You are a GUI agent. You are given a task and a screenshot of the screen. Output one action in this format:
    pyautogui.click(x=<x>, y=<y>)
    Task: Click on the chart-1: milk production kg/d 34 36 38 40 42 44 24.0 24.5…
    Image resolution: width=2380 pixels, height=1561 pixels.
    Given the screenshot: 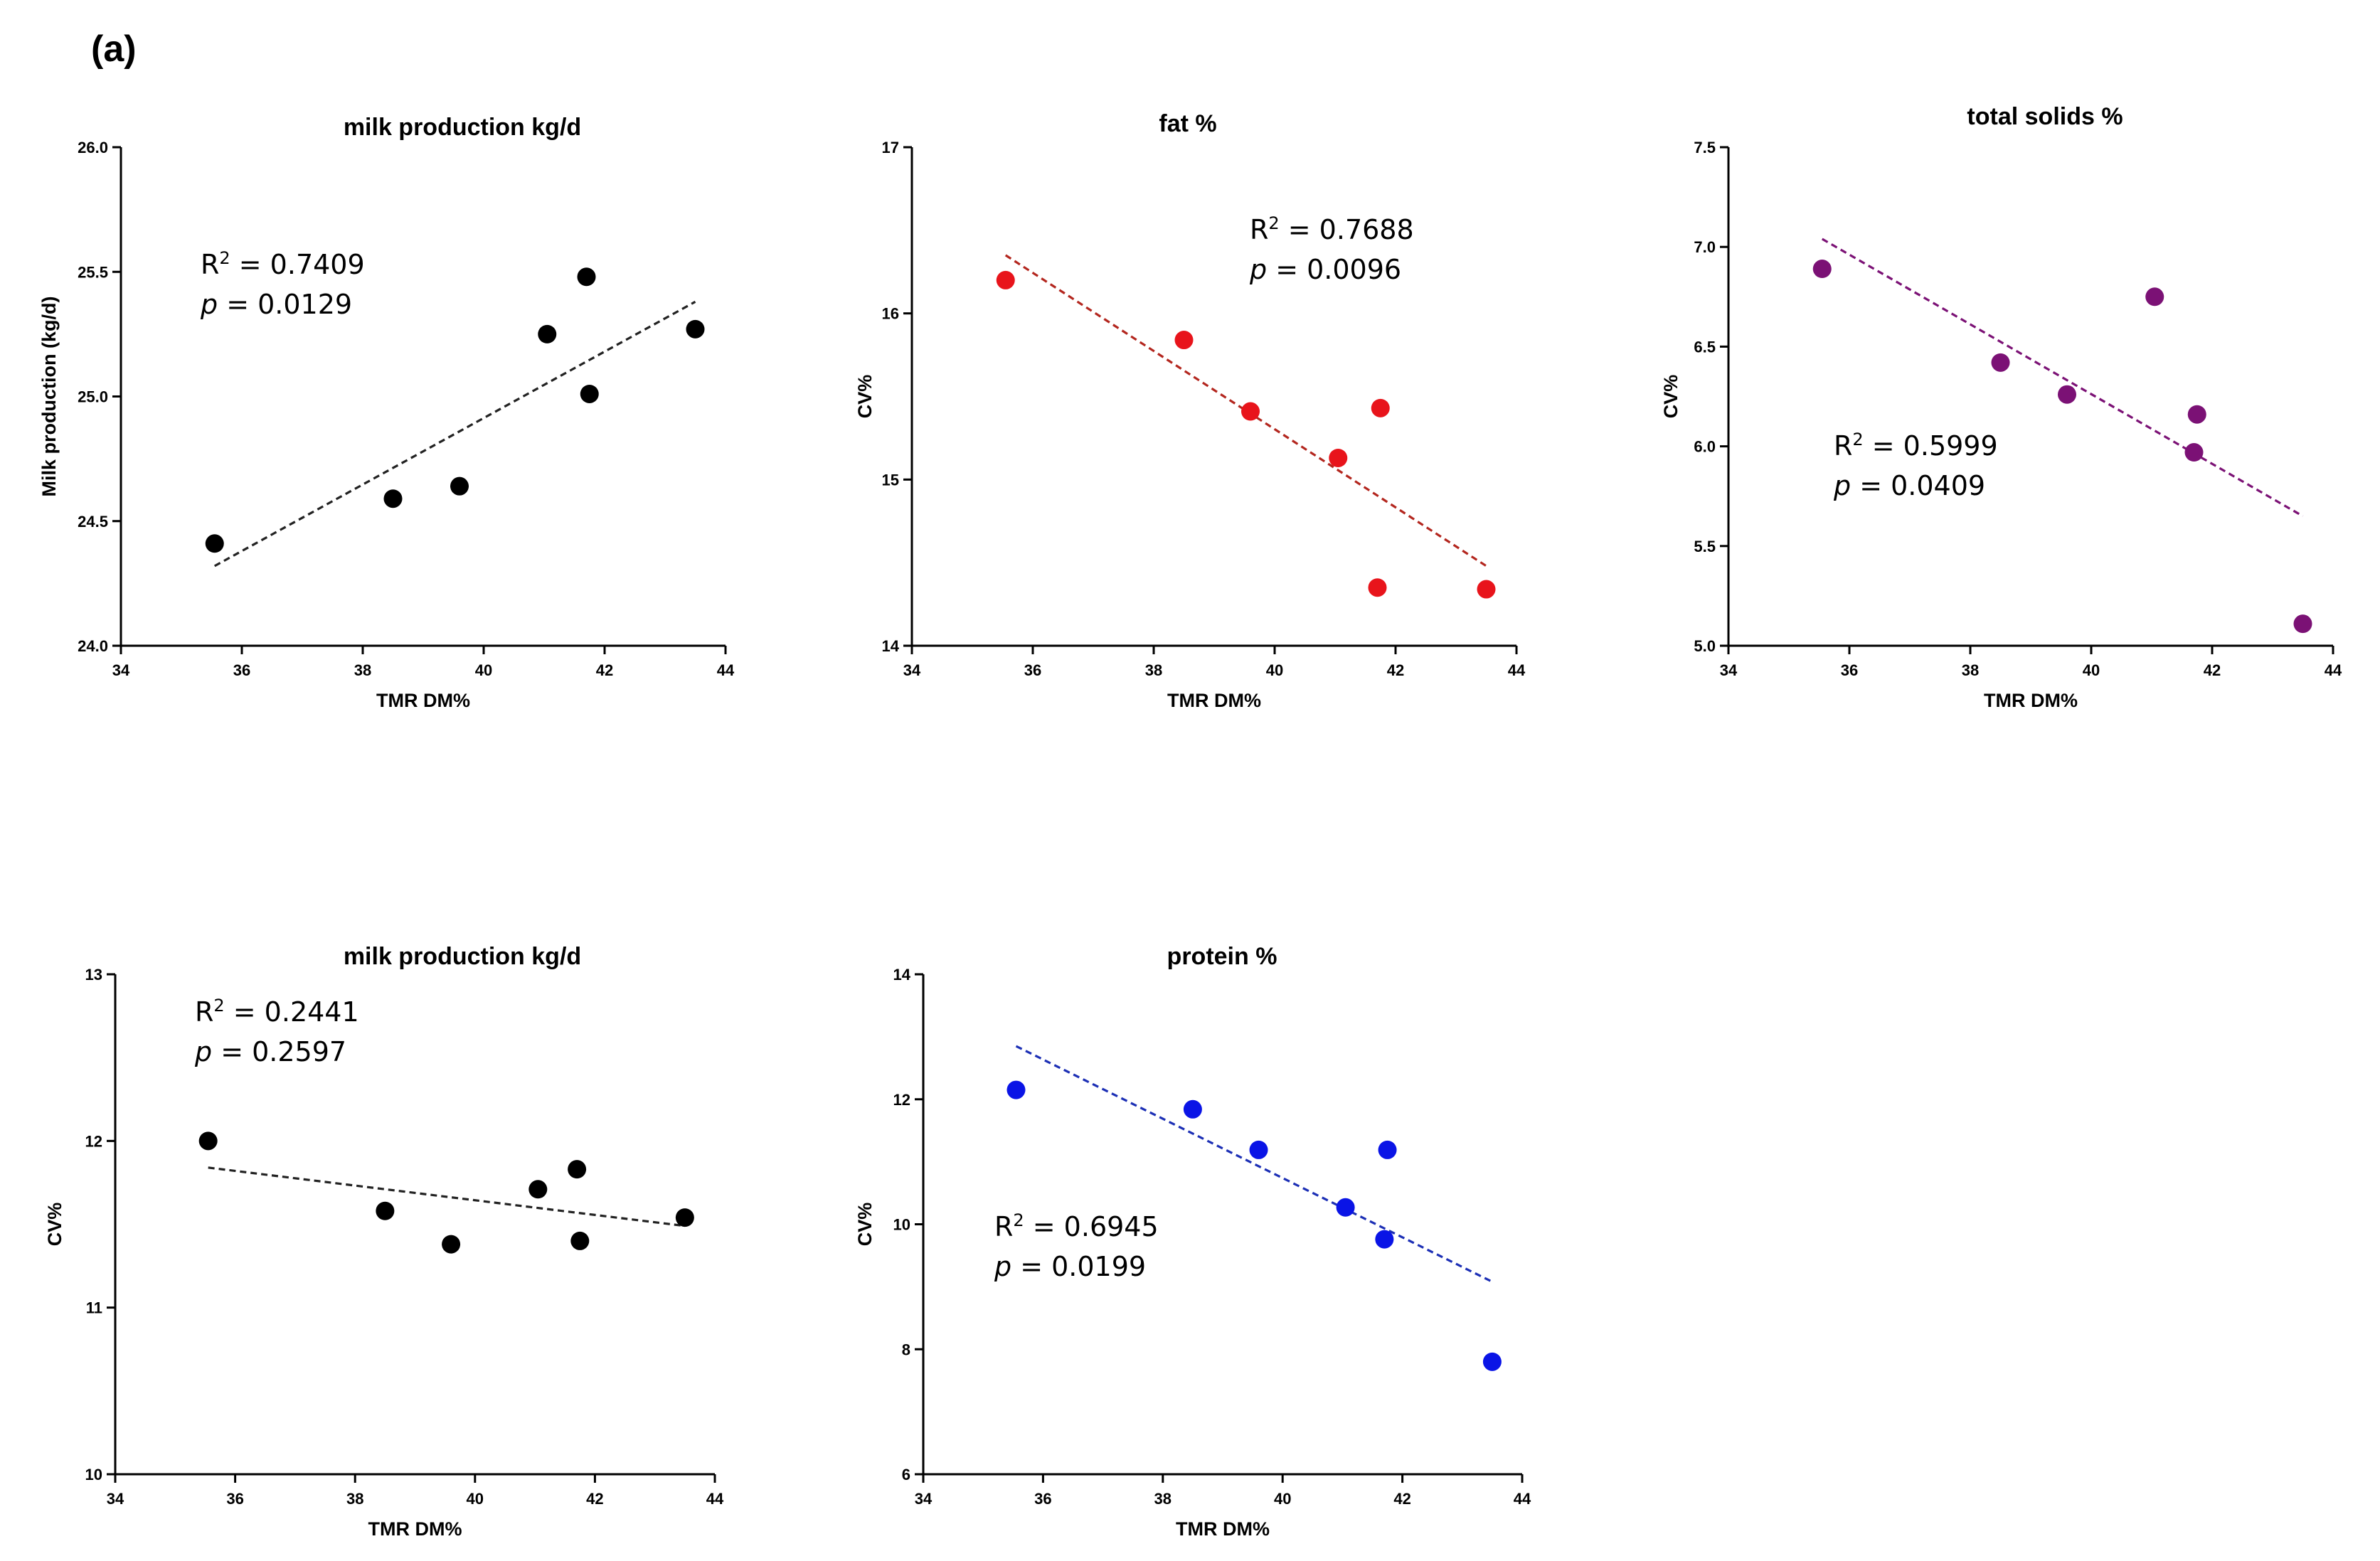 What is the action you would take?
    pyautogui.click(x=386, y=413)
    